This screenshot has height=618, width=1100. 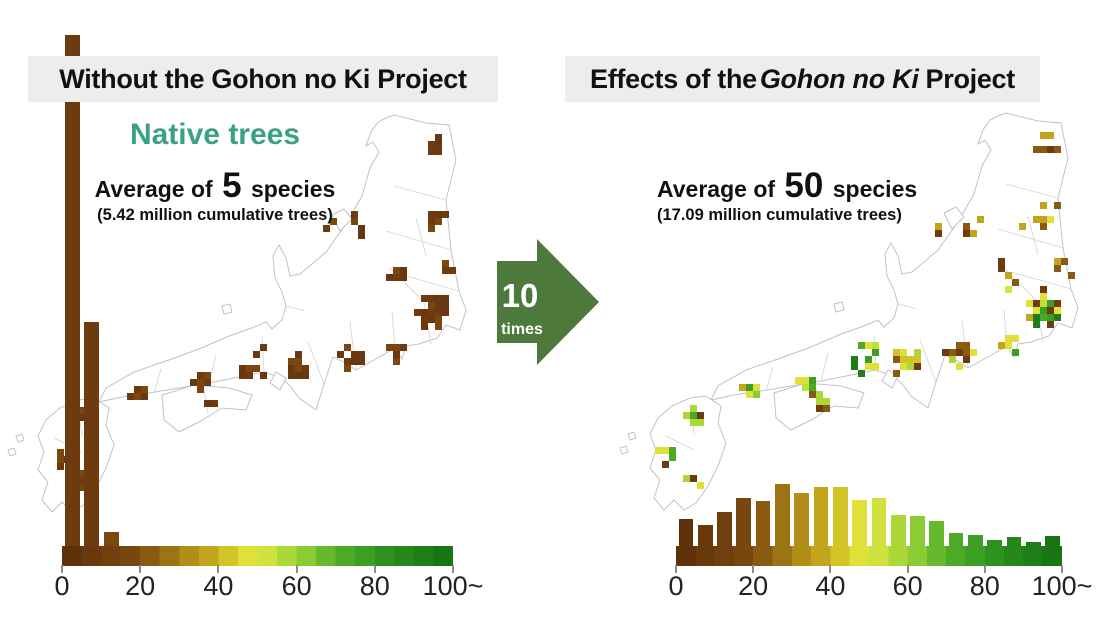 I want to click on right-header: Effects of the Gohon no Ki Project, so click(x=802, y=79).